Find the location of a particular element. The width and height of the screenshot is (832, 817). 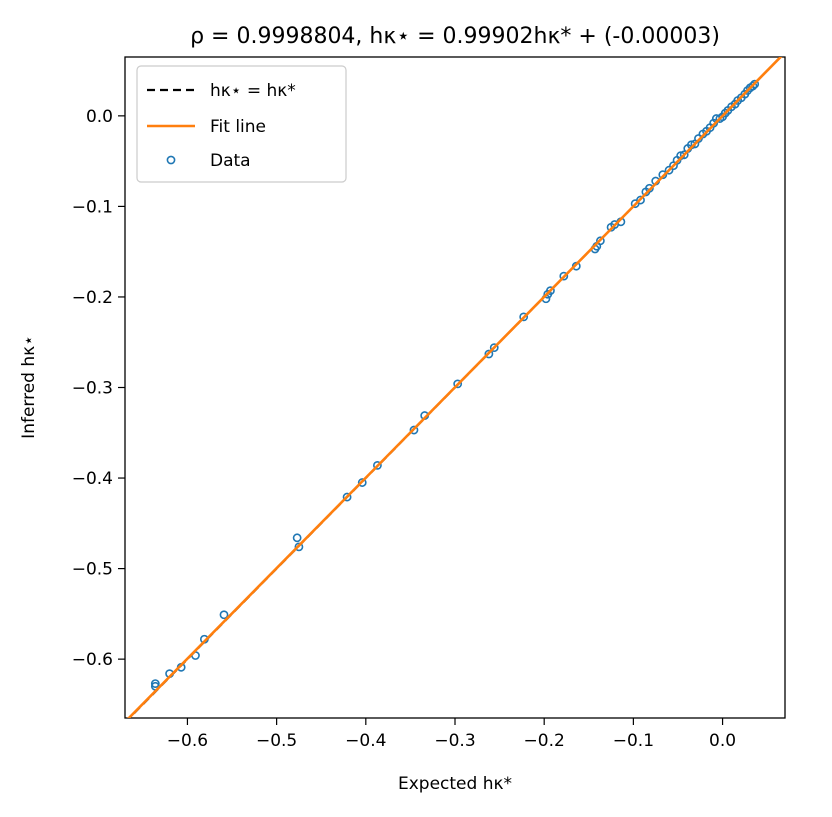

x-axis-label: Expected hκ* is located at coordinates (455, 784).